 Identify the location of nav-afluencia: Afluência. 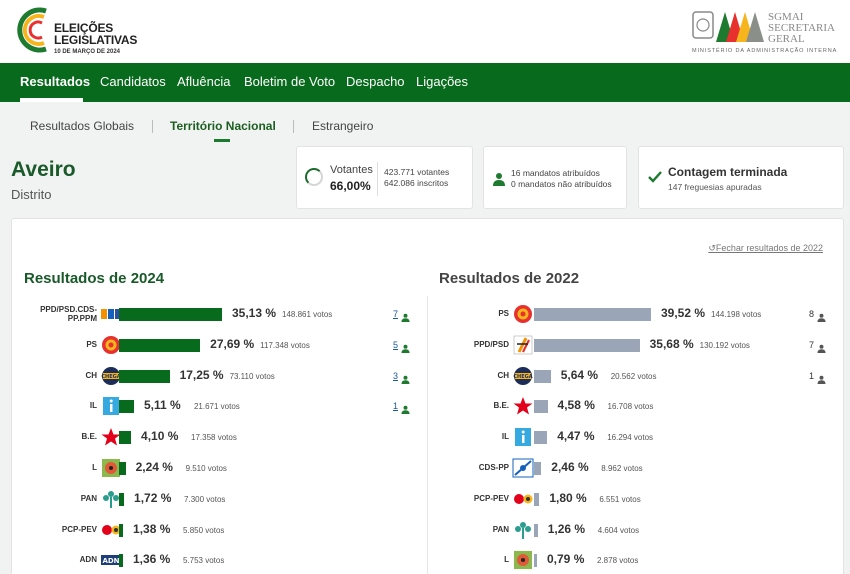
(204, 81).